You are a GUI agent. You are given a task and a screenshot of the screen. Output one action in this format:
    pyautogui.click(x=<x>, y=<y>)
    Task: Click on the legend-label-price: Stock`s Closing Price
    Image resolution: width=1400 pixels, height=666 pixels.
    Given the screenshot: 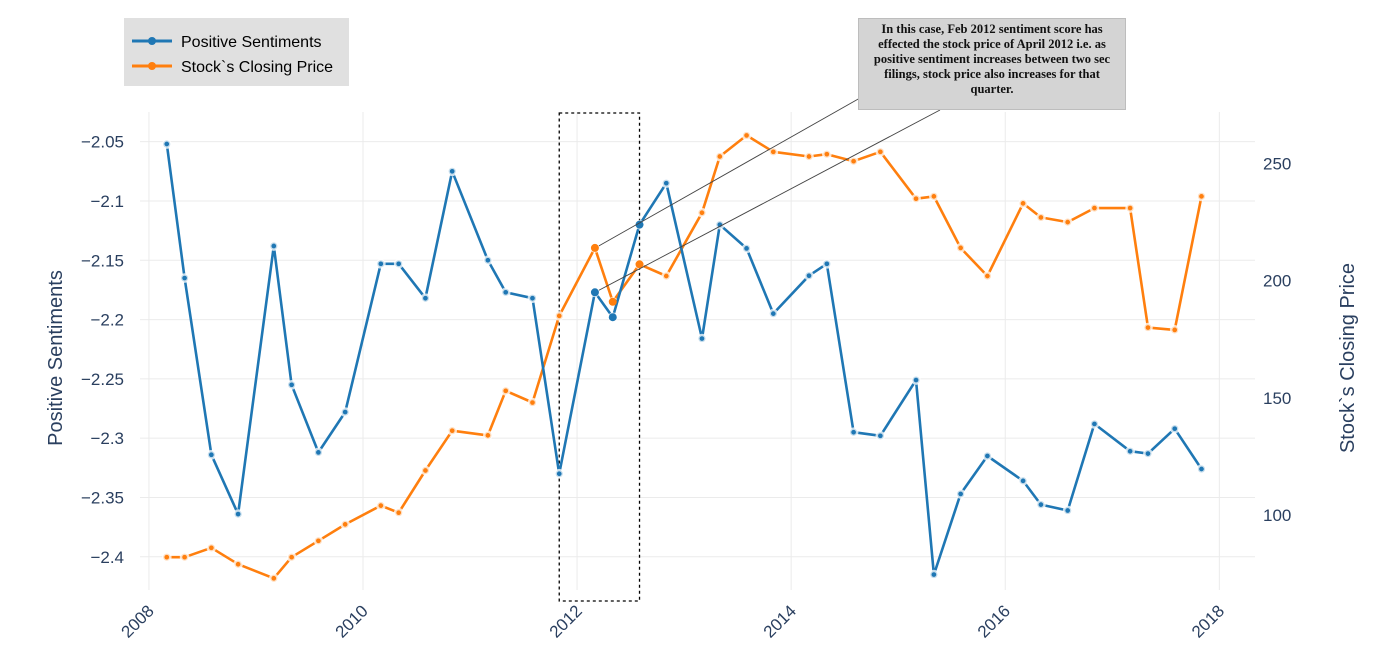 What is the action you would take?
    pyautogui.click(x=257, y=67)
    